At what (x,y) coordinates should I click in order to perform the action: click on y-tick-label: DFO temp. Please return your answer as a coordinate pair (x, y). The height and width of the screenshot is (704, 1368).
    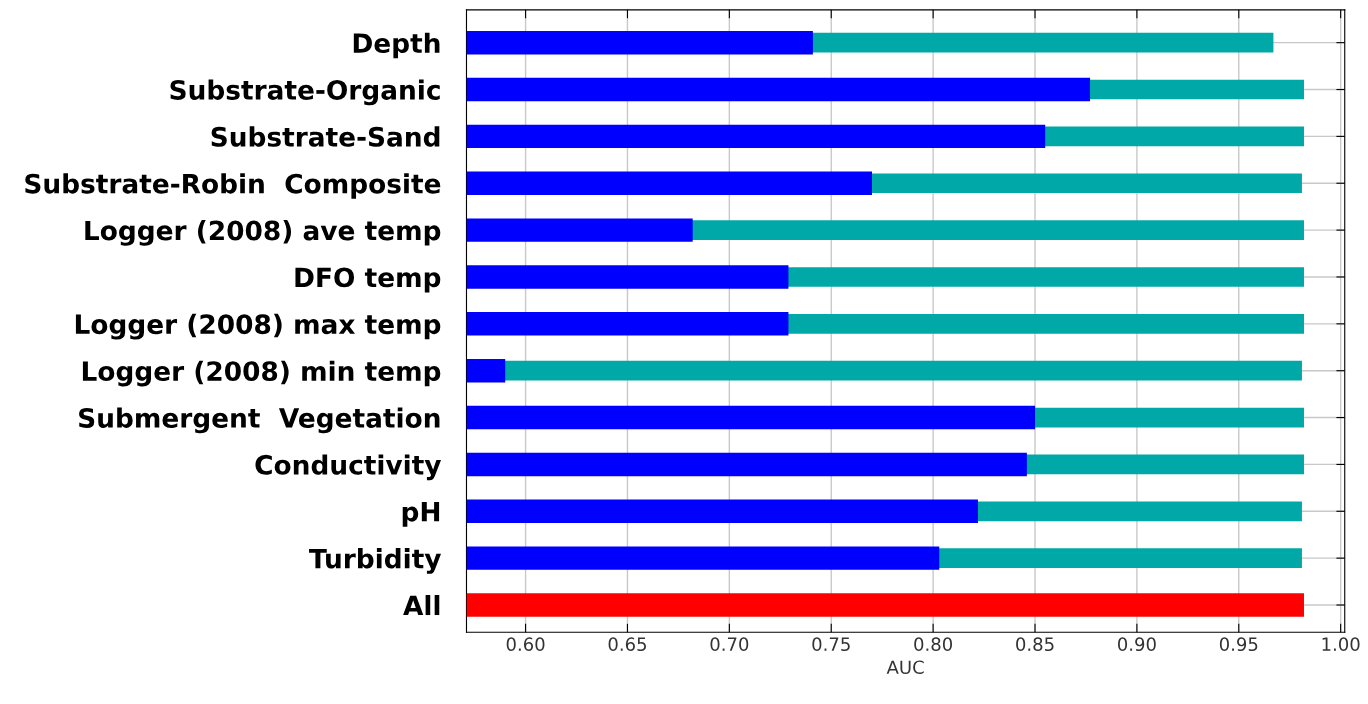
    Looking at the image, I should click on (368, 280).